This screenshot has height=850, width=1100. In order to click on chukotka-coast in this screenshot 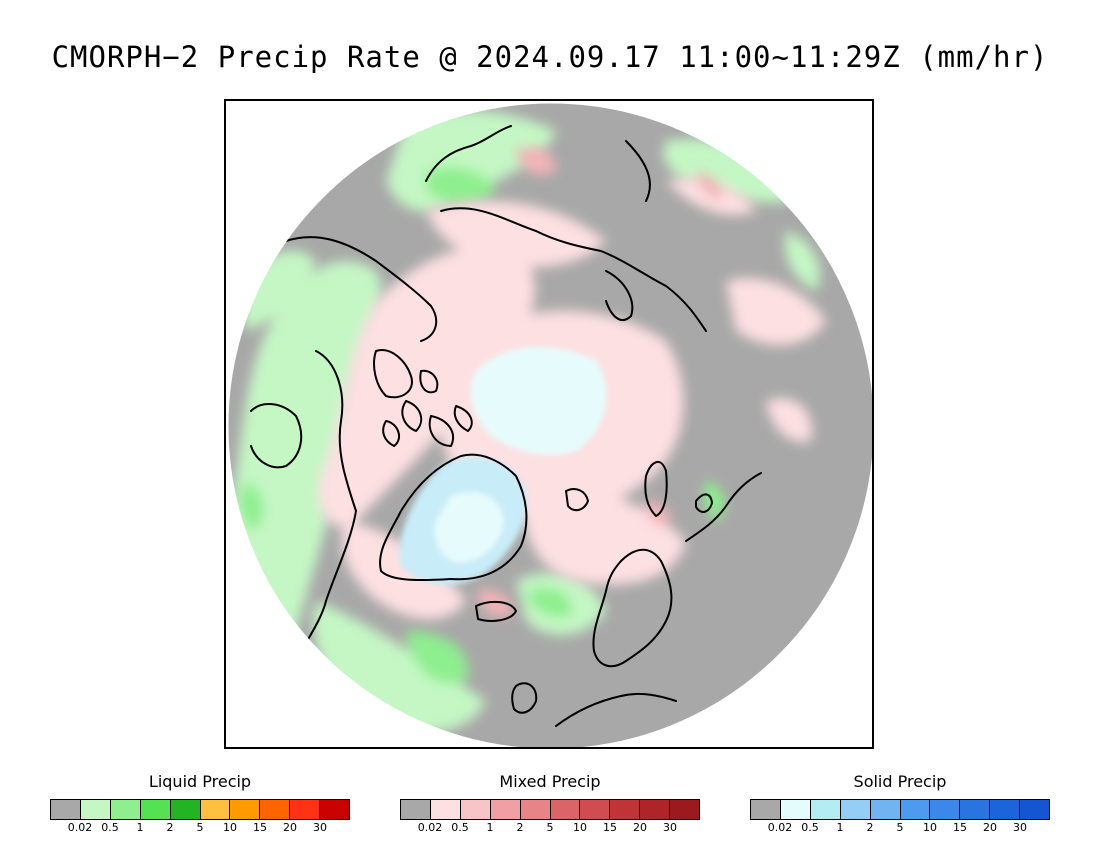, I will do `click(468, 153)`.